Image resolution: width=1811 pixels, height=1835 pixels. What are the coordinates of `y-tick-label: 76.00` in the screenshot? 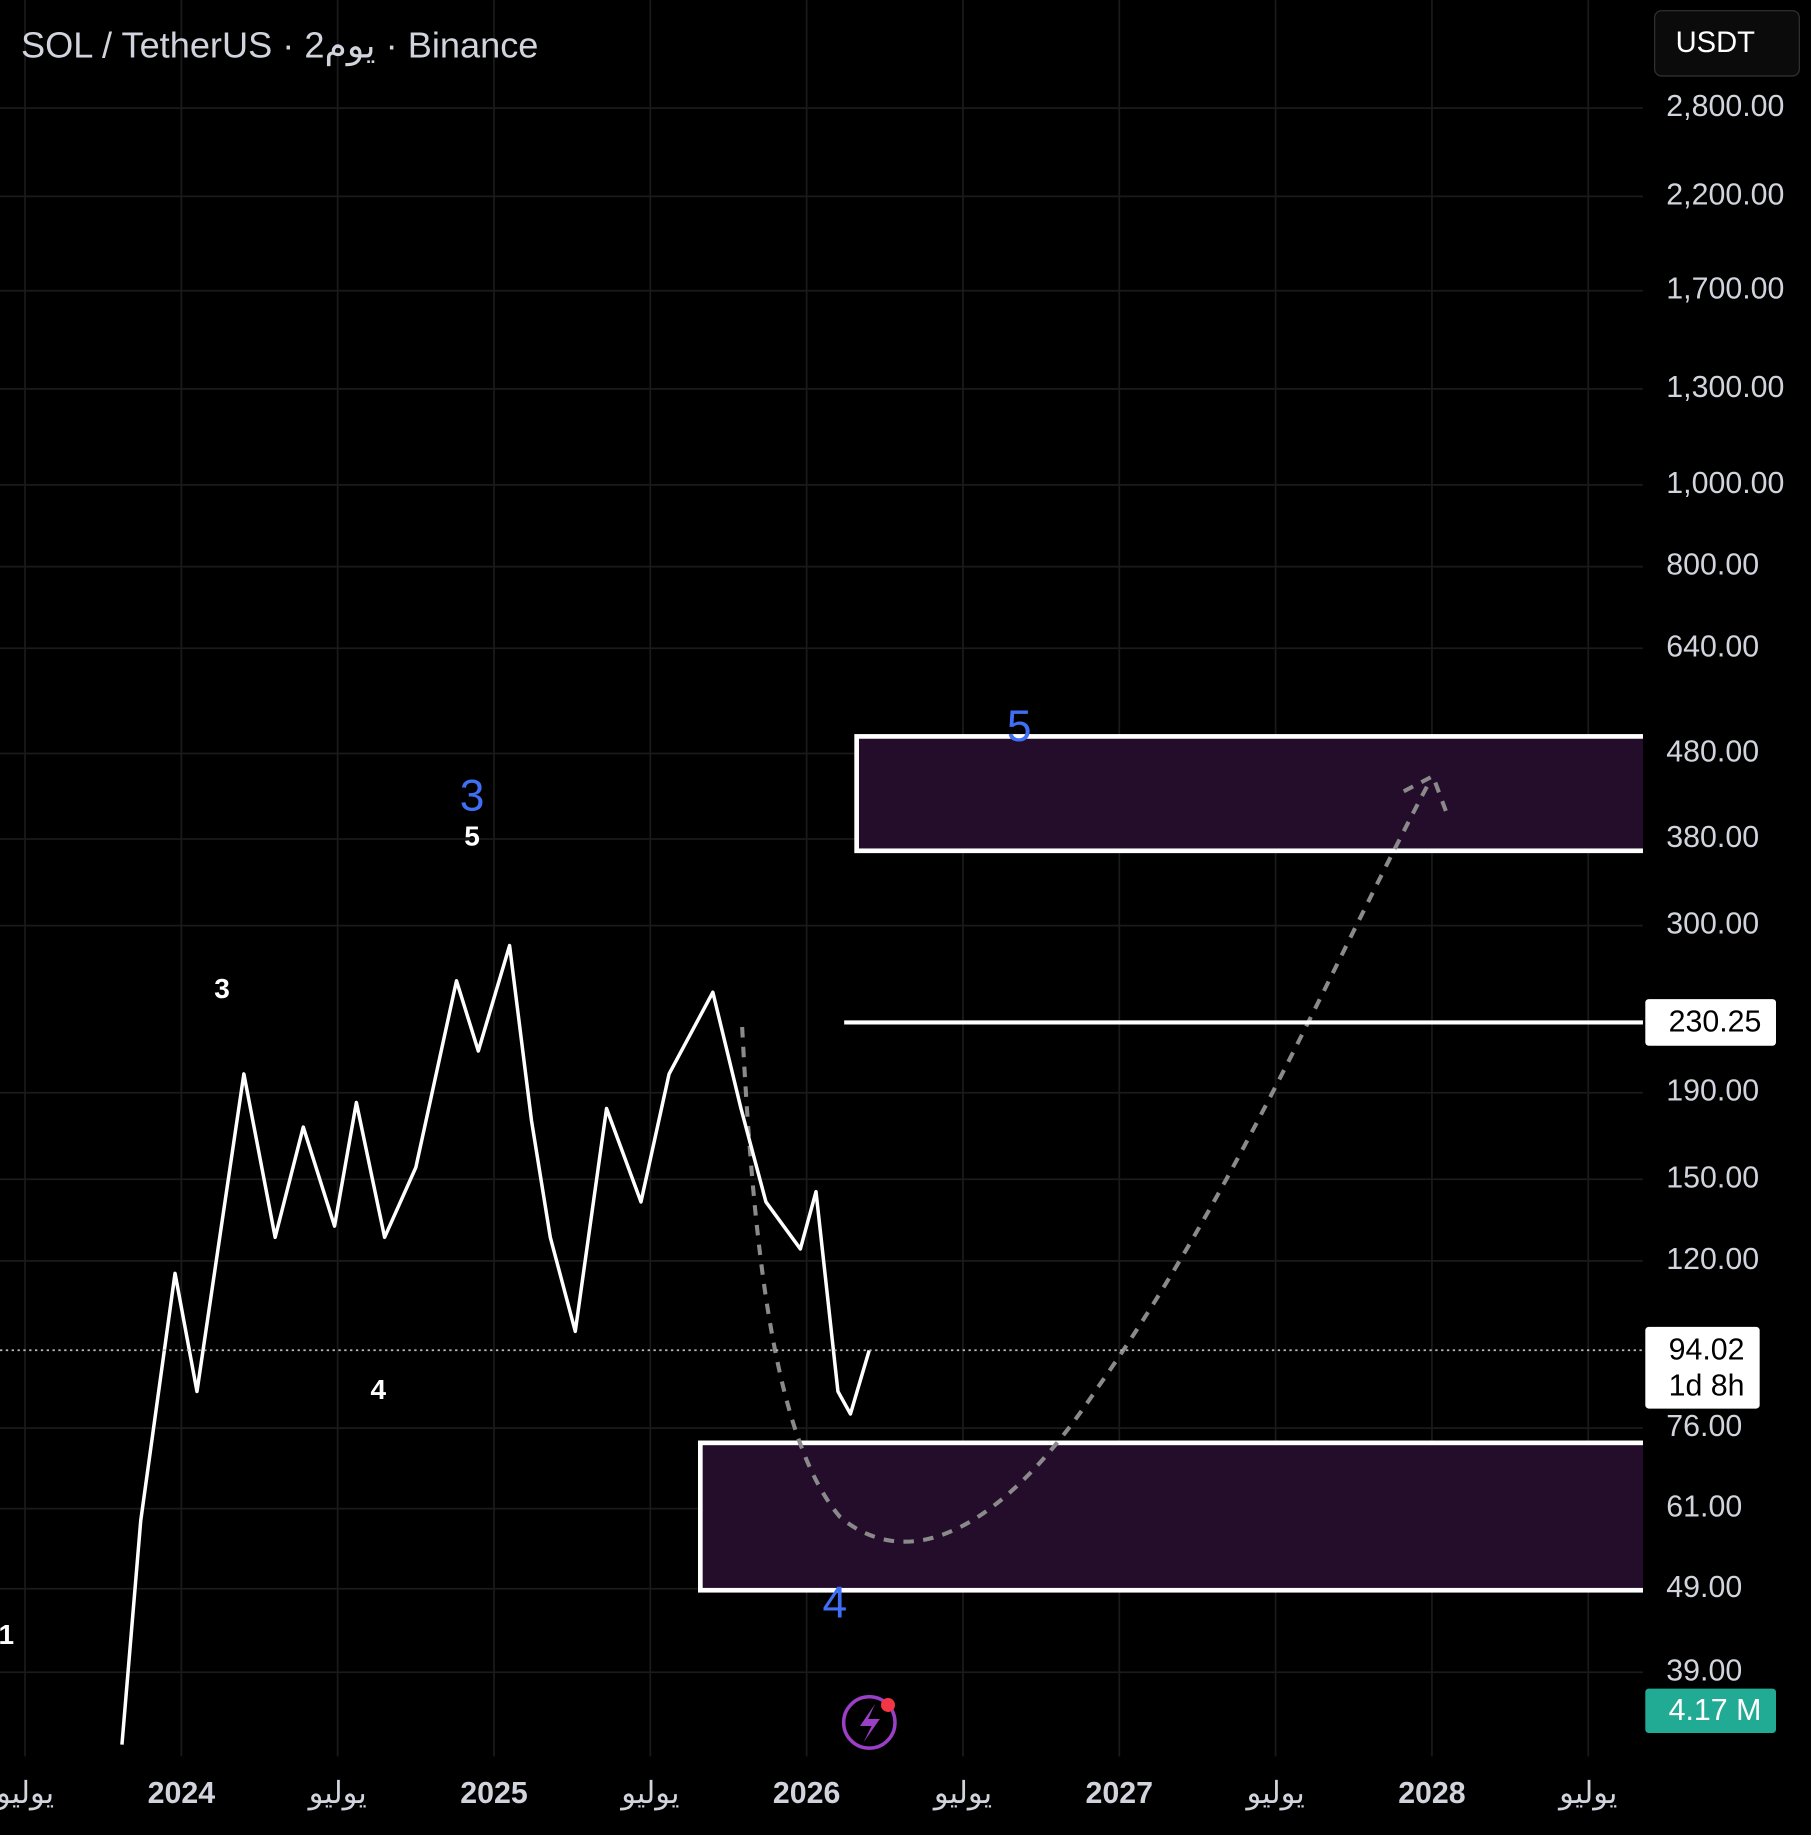 It's located at (1704, 1426).